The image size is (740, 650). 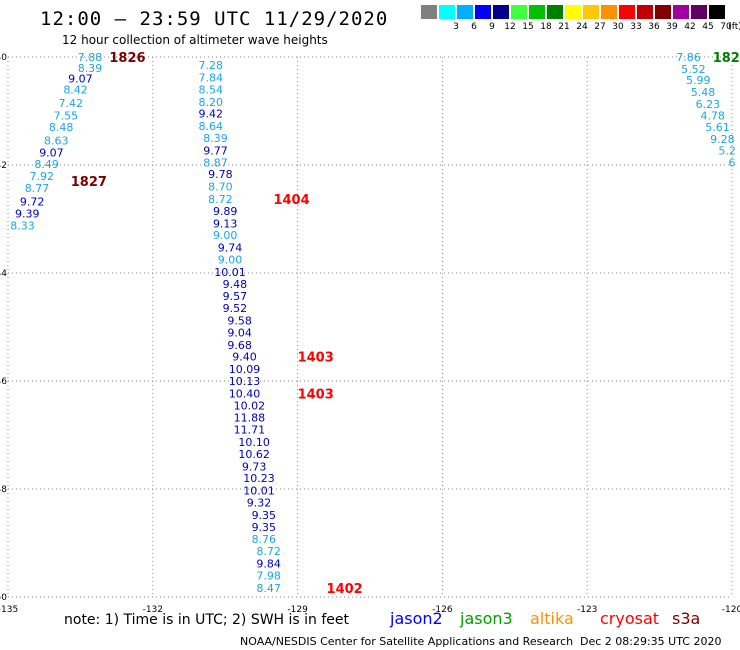 What do you see at coordinates (442, 610) in the screenshot?
I see `x-tick-label: -126` at bounding box center [442, 610].